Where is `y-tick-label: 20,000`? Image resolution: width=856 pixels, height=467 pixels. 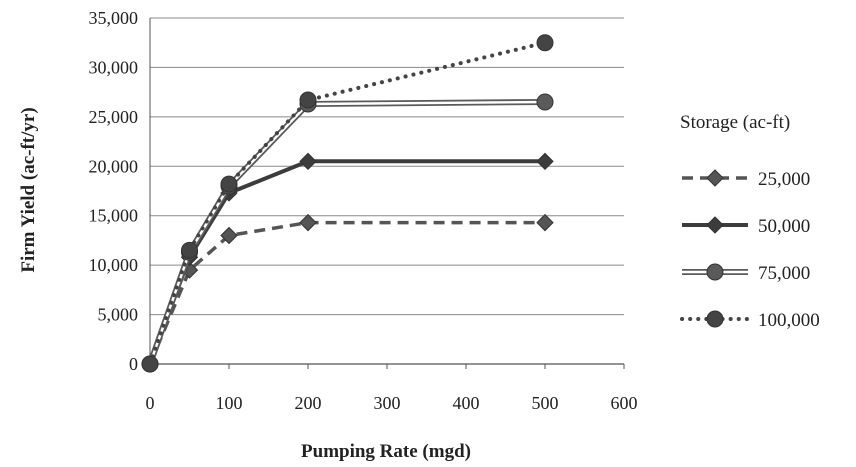
y-tick-label: 20,000 is located at coordinates (114, 166).